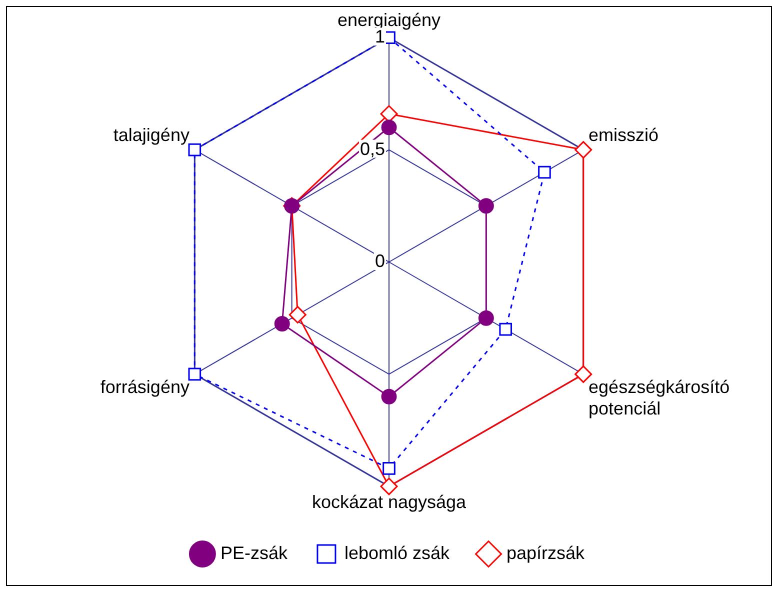 The width and height of the screenshot is (778, 590). I want to click on y-tick-label: 0,5, so click(372, 148).